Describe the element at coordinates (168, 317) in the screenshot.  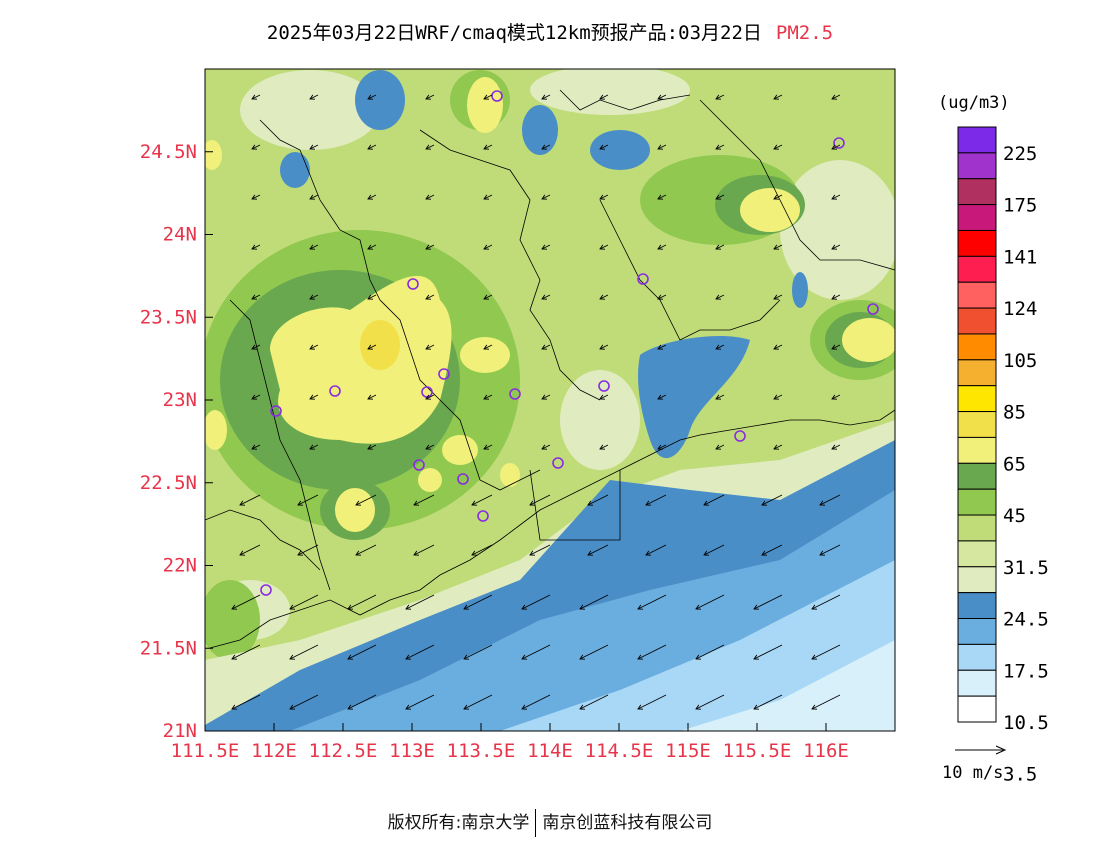
I see `lat-label: 23.5N` at that location.